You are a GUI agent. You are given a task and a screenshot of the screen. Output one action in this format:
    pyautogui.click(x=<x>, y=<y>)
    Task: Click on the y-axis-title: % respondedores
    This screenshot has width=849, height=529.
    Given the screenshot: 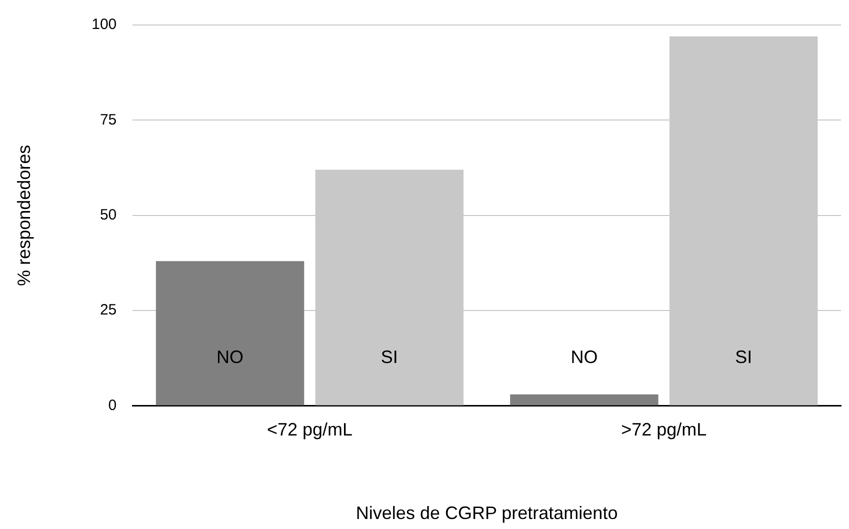 What is the action you would take?
    pyautogui.click(x=24, y=215)
    